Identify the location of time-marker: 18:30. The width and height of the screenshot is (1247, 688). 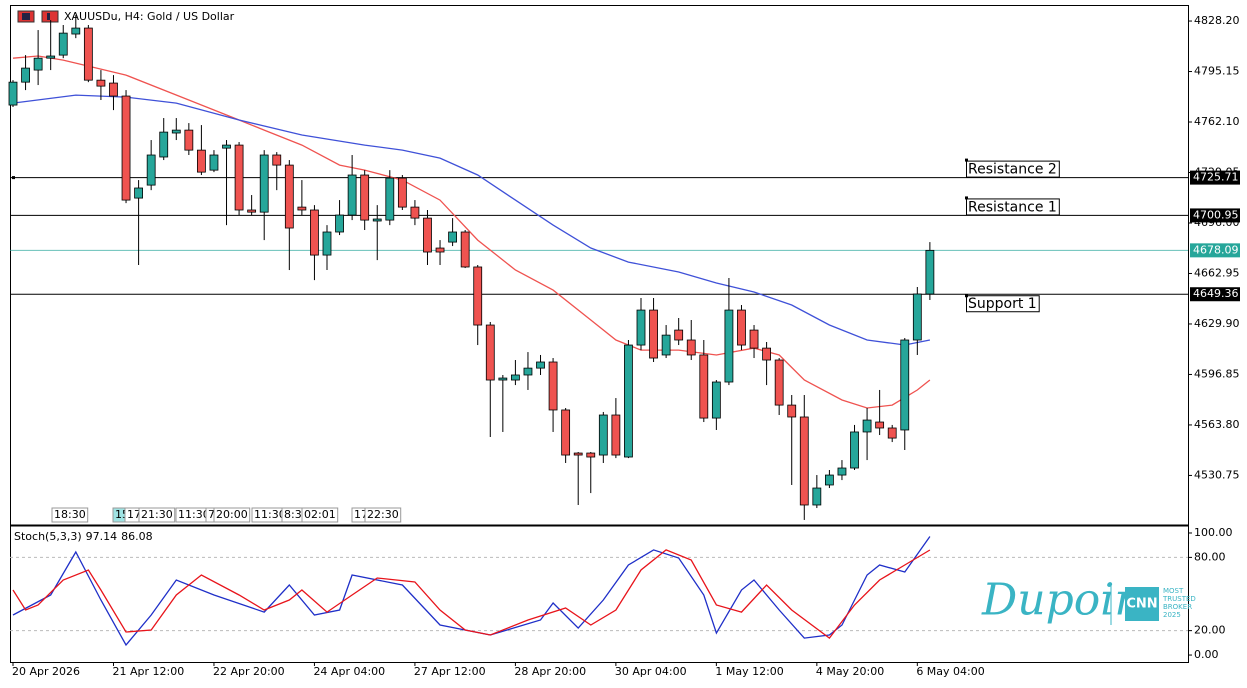
(70, 514).